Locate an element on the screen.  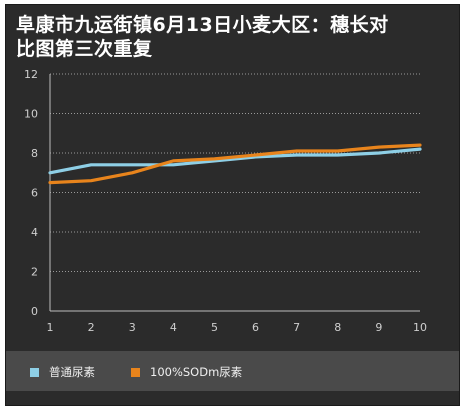
legend: 普通尿素 100%SODm尿素 is located at coordinates (232, 371).